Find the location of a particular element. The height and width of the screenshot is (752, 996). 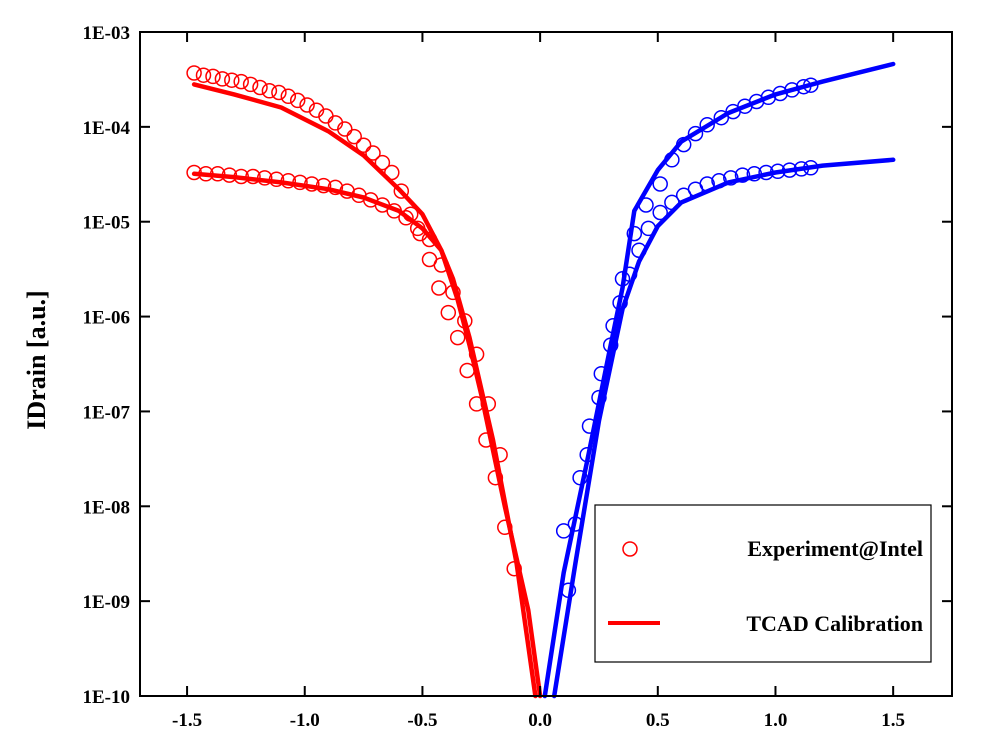

x-tick-label: 0.0 is located at coordinates (540, 720).